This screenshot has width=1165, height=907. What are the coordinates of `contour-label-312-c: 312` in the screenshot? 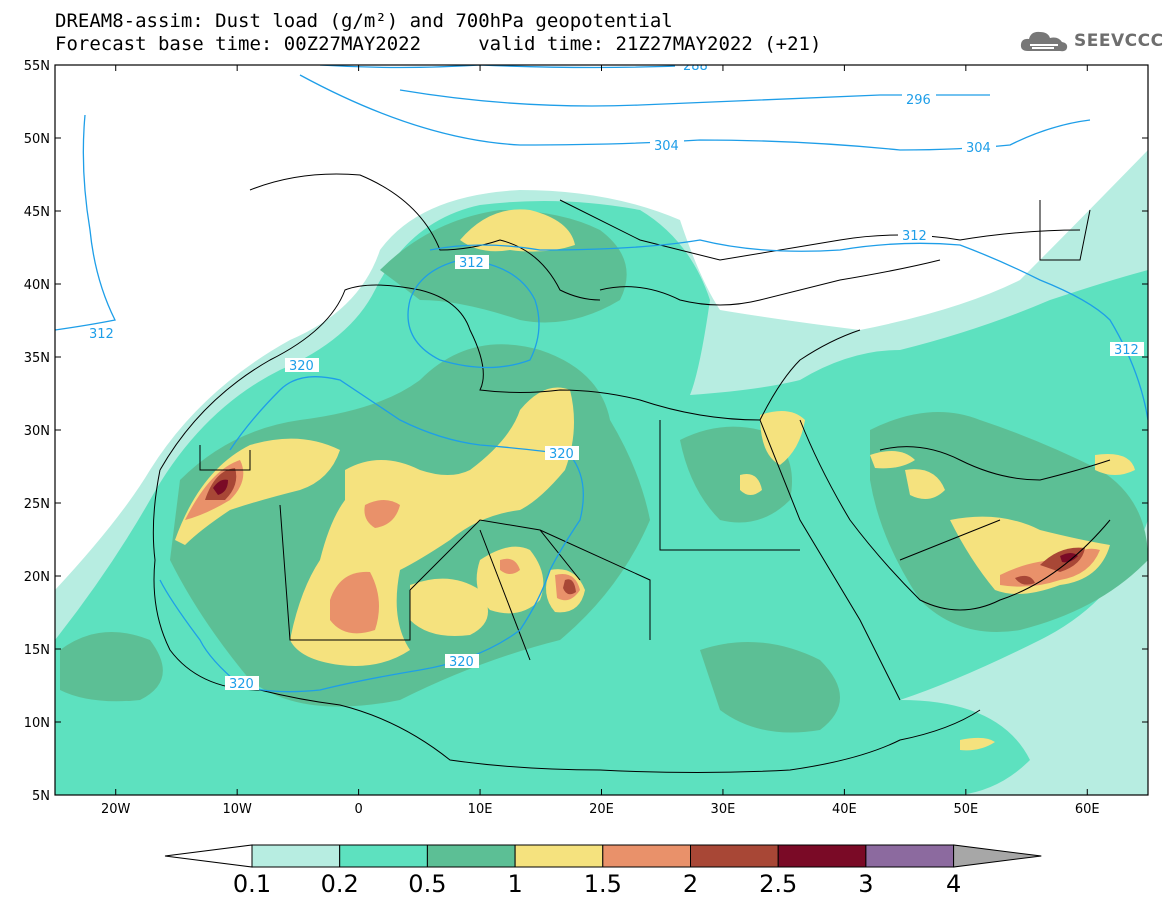 It's located at (101, 334).